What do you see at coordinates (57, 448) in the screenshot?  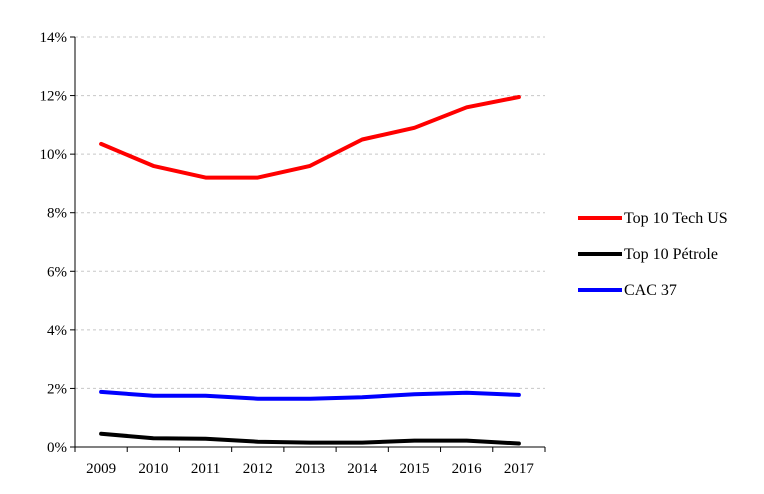 I see `y-tick-label: 0%` at bounding box center [57, 448].